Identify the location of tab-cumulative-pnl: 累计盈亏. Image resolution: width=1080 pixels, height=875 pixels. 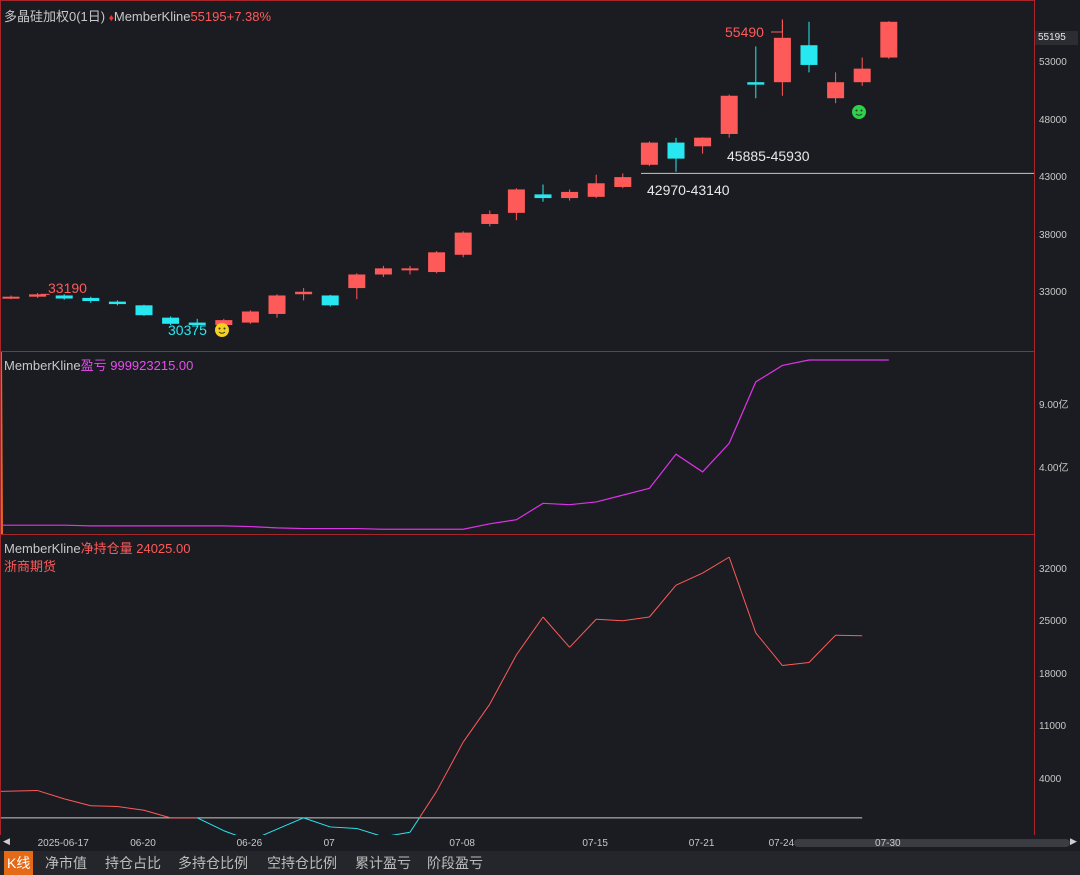
(383, 863).